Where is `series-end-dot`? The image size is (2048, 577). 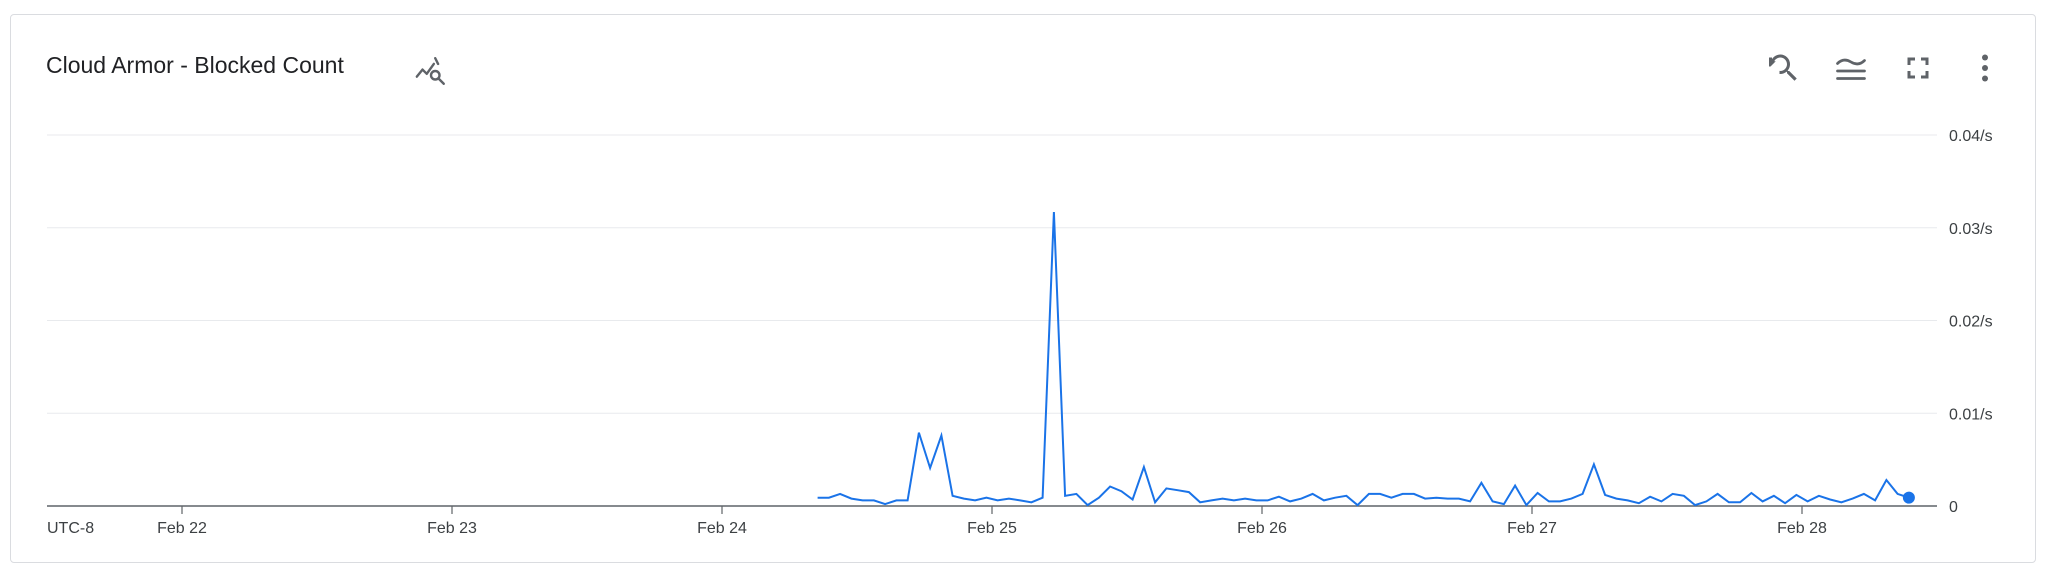 series-end-dot is located at coordinates (1908, 497).